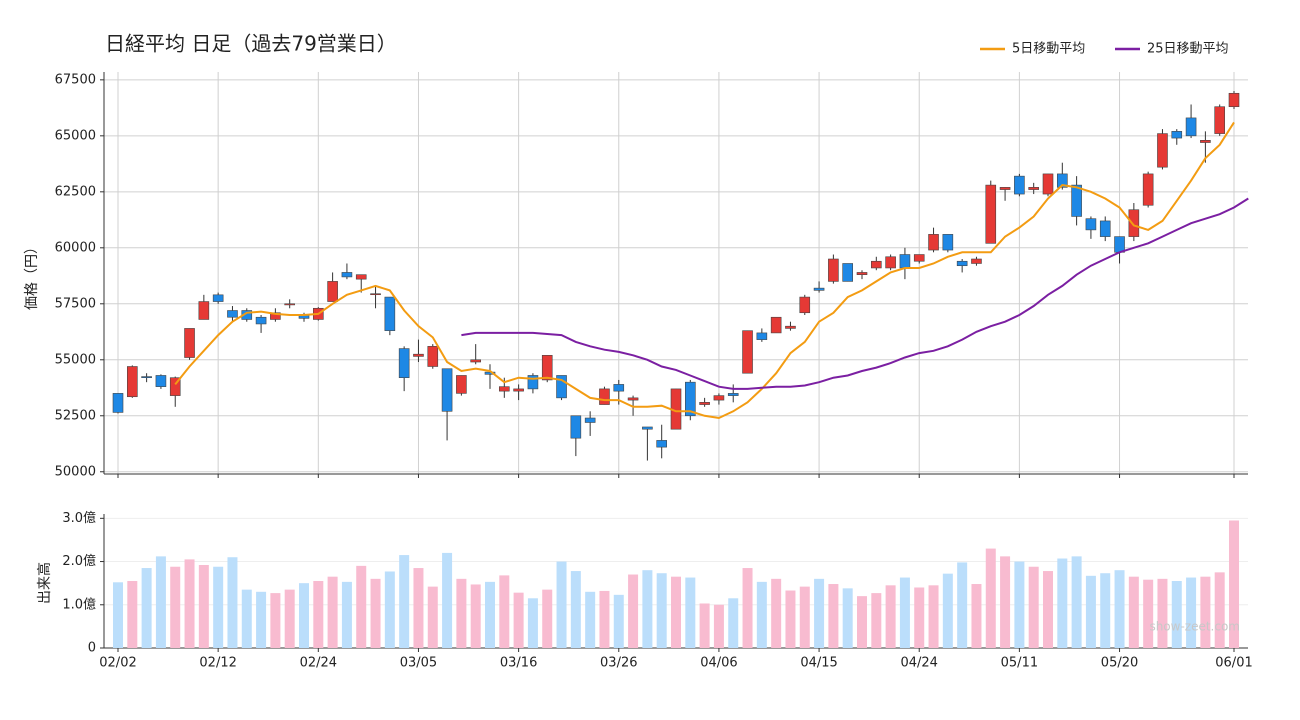 Image resolution: width=1300 pixels, height=720 pixels. Describe the element at coordinates (618, 663) in the screenshot. I see `x-tick-label: 03/26` at that location.